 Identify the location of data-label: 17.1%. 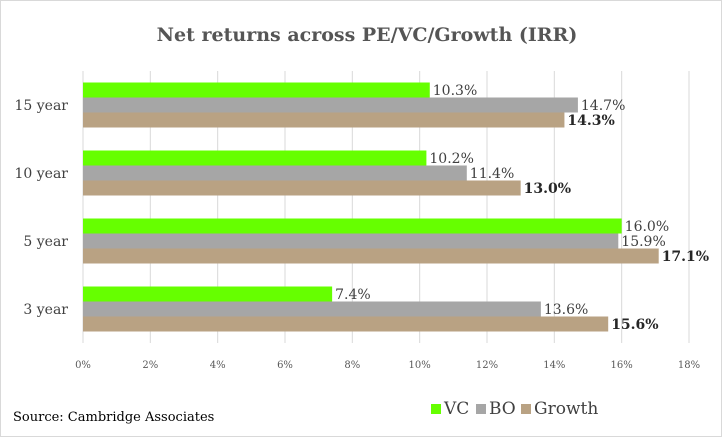
(685, 257).